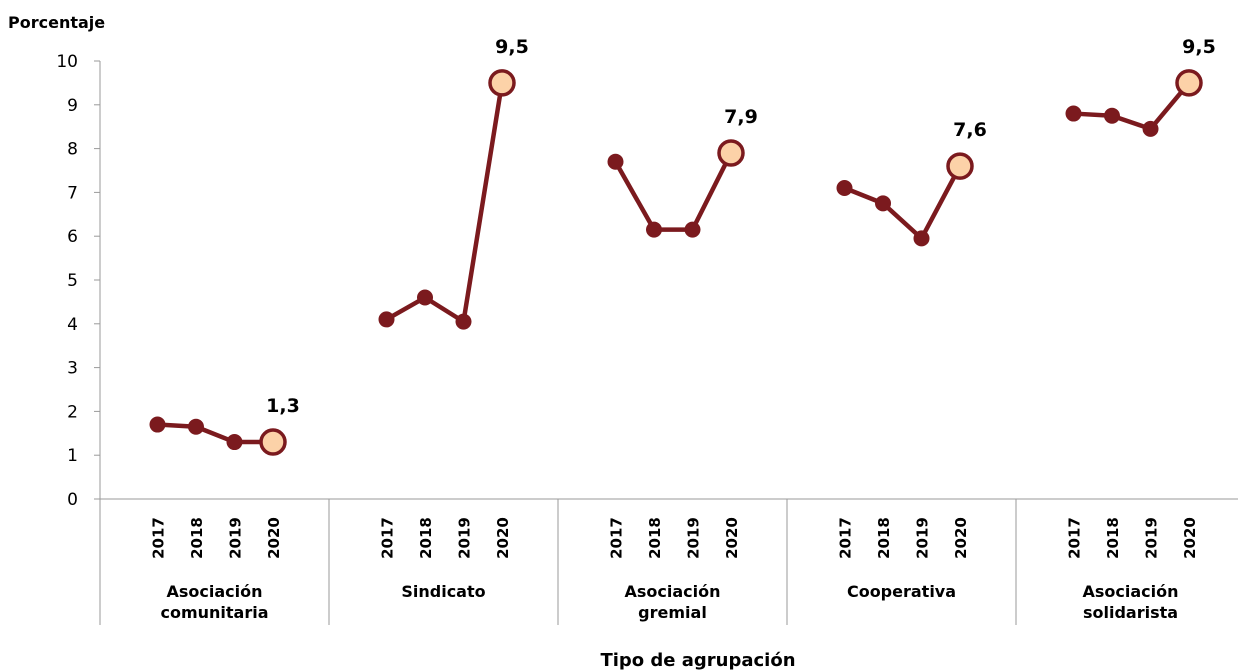  What do you see at coordinates (672, 612) in the screenshot?
I see `x-group-label: gremial` at bounding box center [672, 612].